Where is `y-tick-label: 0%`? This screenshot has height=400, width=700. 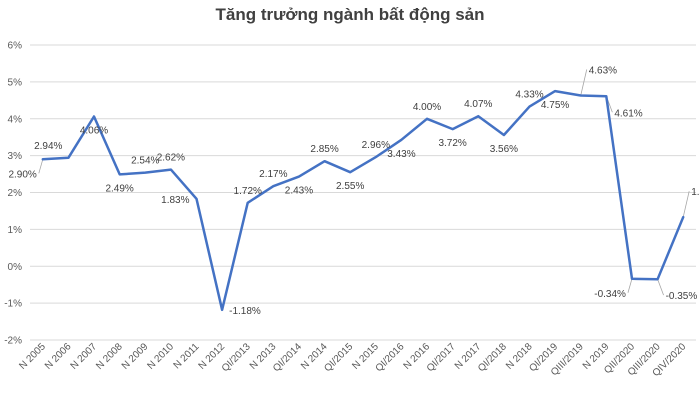 y-tick-label: 0% is located at coordinates (15, 267).